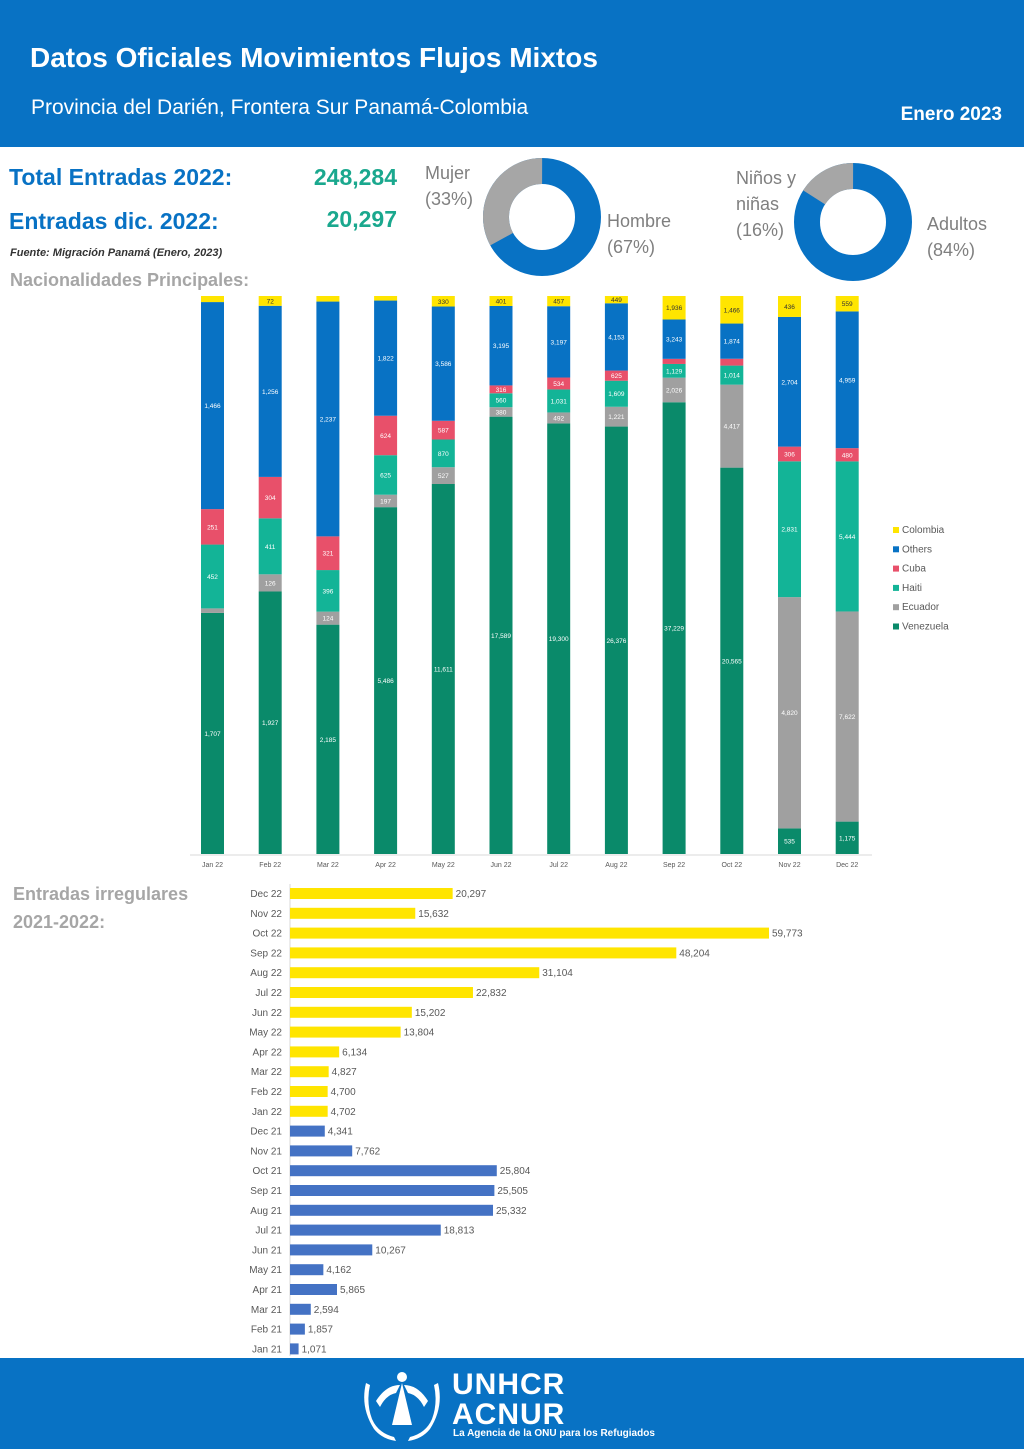 Image resolution: width=1024 pixels, height=1449 pixels. I want to click on stacked-value-label: 197, so click(385, 501).